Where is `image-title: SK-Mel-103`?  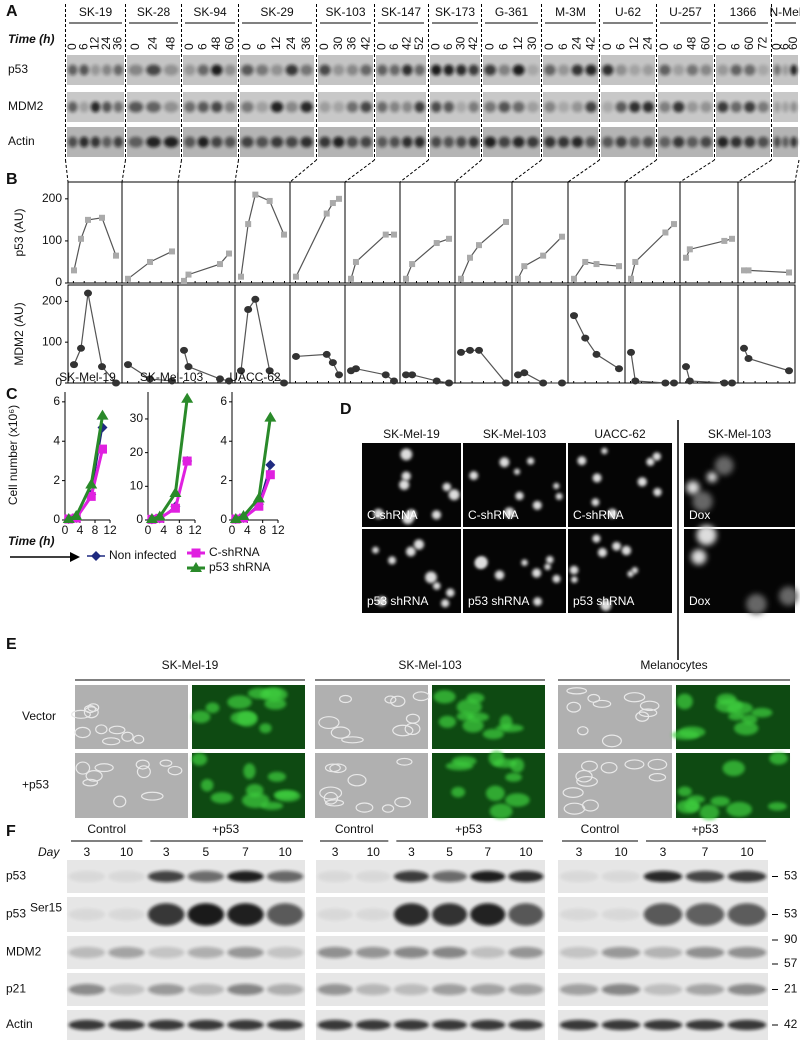 image-title: SK-Mel-103 is located at coordinates (515, 434).